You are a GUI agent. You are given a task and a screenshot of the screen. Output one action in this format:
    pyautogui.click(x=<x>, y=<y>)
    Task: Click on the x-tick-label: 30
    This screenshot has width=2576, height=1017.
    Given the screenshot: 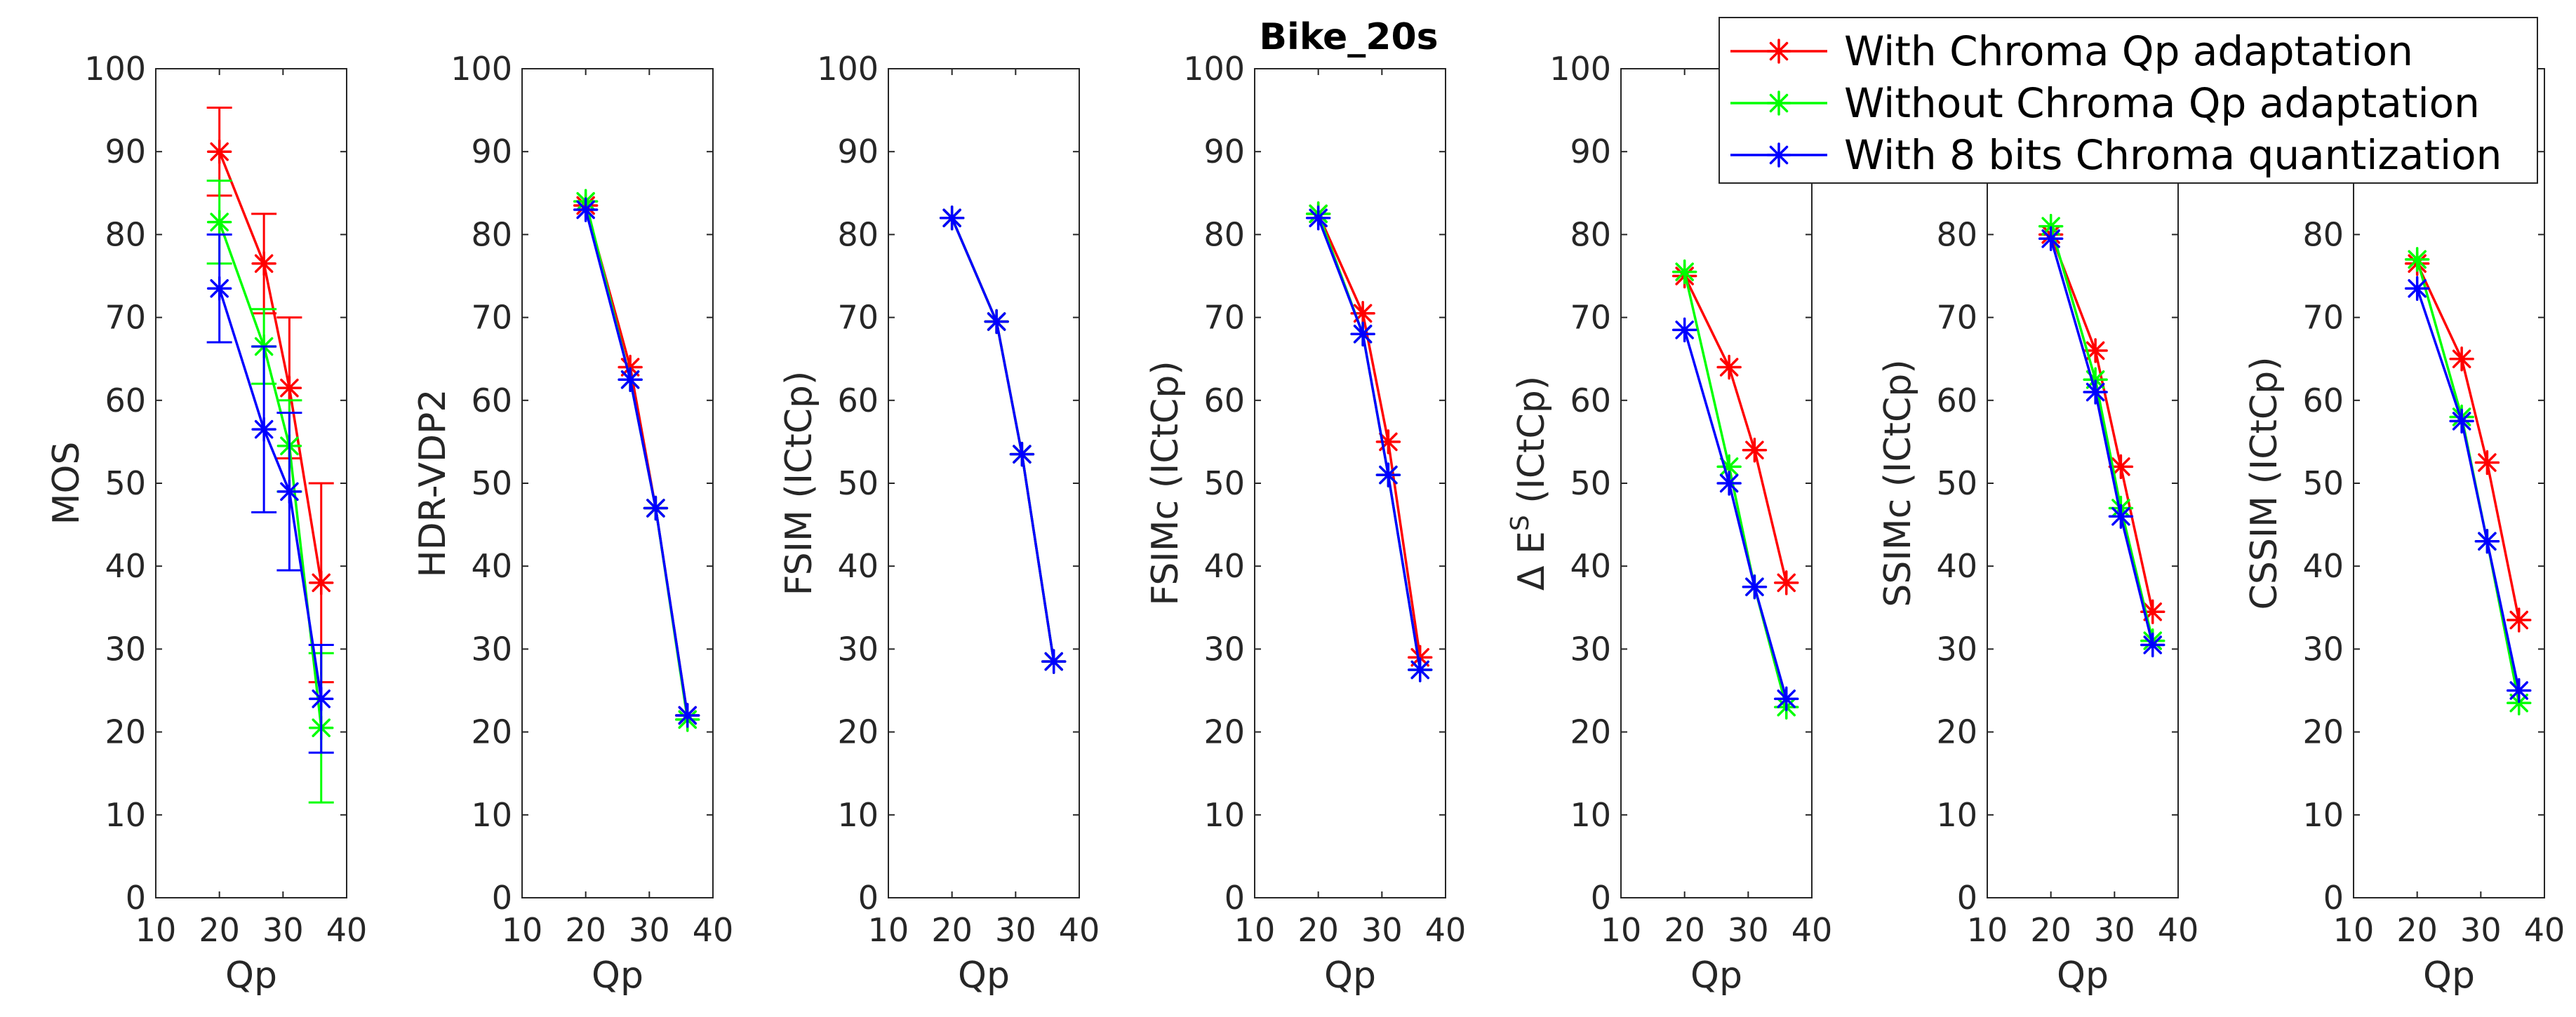 What is the action you would take?
    pyautogui.click(x=2115, y=930)
    